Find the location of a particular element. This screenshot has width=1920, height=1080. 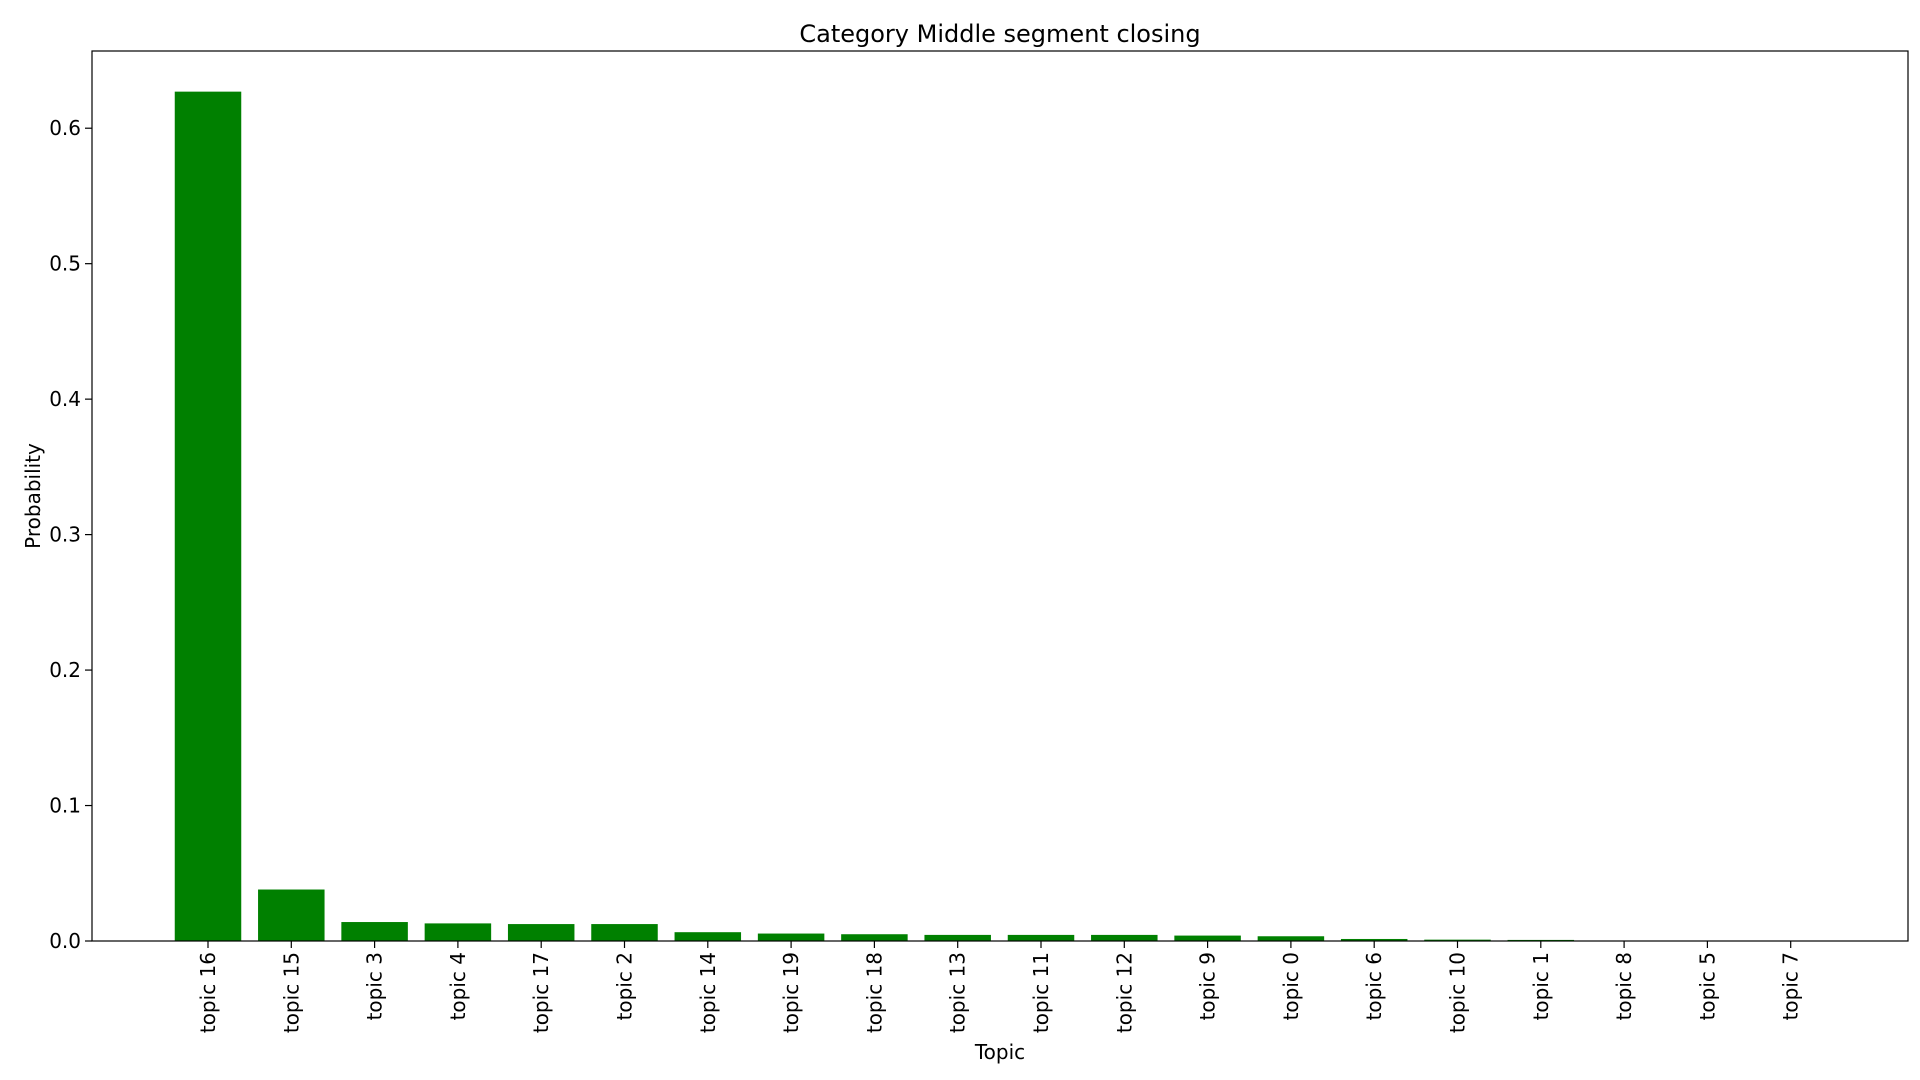

y-axis-ticks: 0.0 0.1 0.2 0.3 0.4 0.5 0.6 is located at coordinates (70, 534).